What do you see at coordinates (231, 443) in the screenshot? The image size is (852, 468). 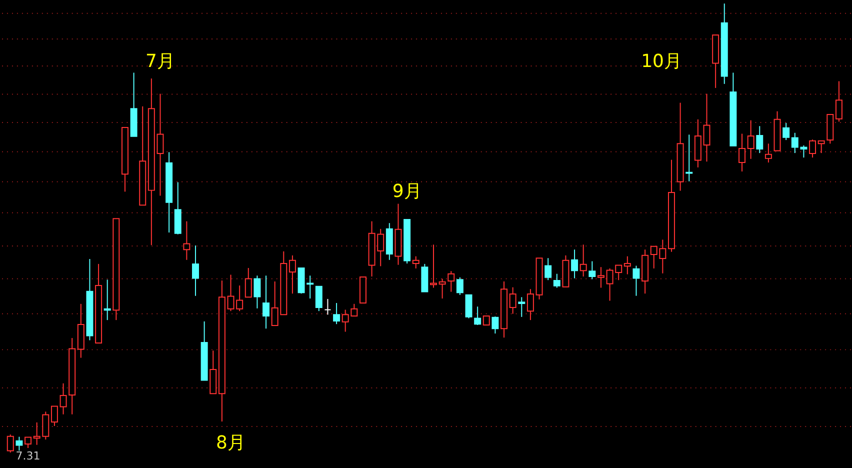 I see `annotation: 8月` at bounding box center [231, 443].